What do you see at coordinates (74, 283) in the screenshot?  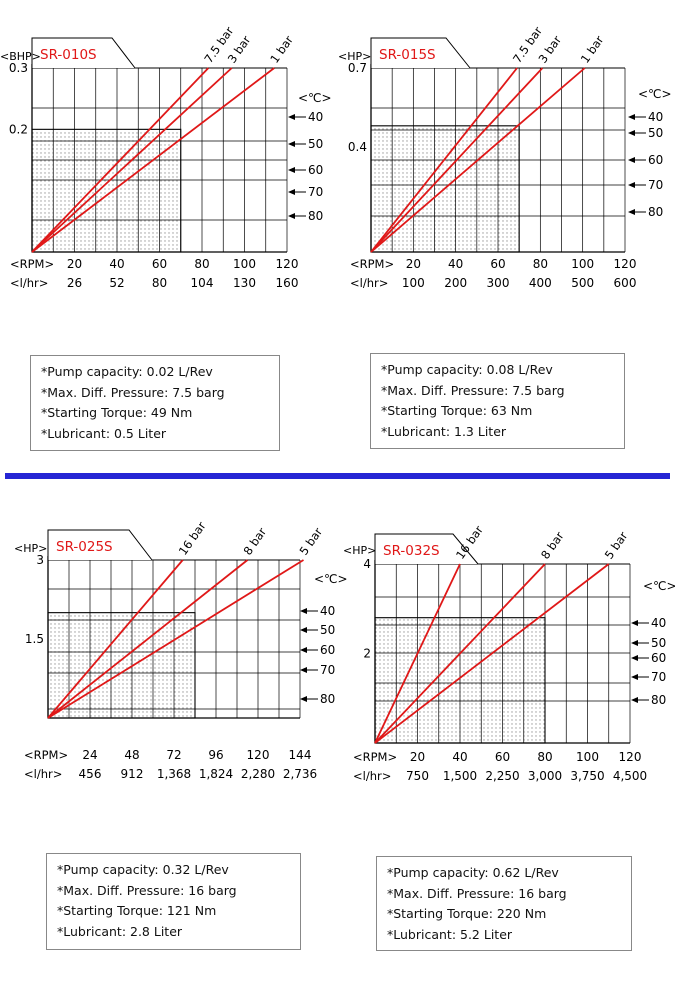 I see `x-tick-label: 26` at bounding box center [74, 283].